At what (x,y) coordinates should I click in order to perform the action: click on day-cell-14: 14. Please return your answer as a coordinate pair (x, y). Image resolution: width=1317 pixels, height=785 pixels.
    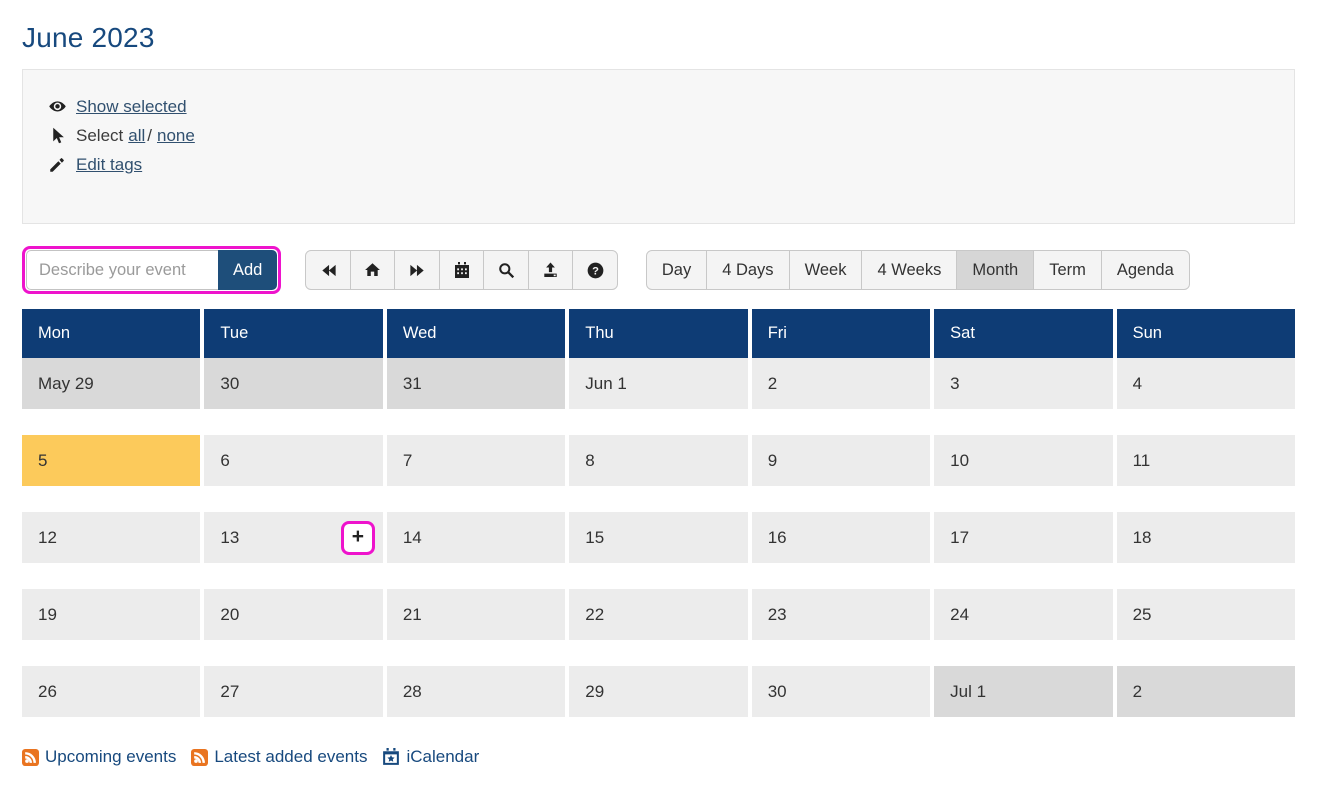
    Looking at the image, I should click on (476, 537).